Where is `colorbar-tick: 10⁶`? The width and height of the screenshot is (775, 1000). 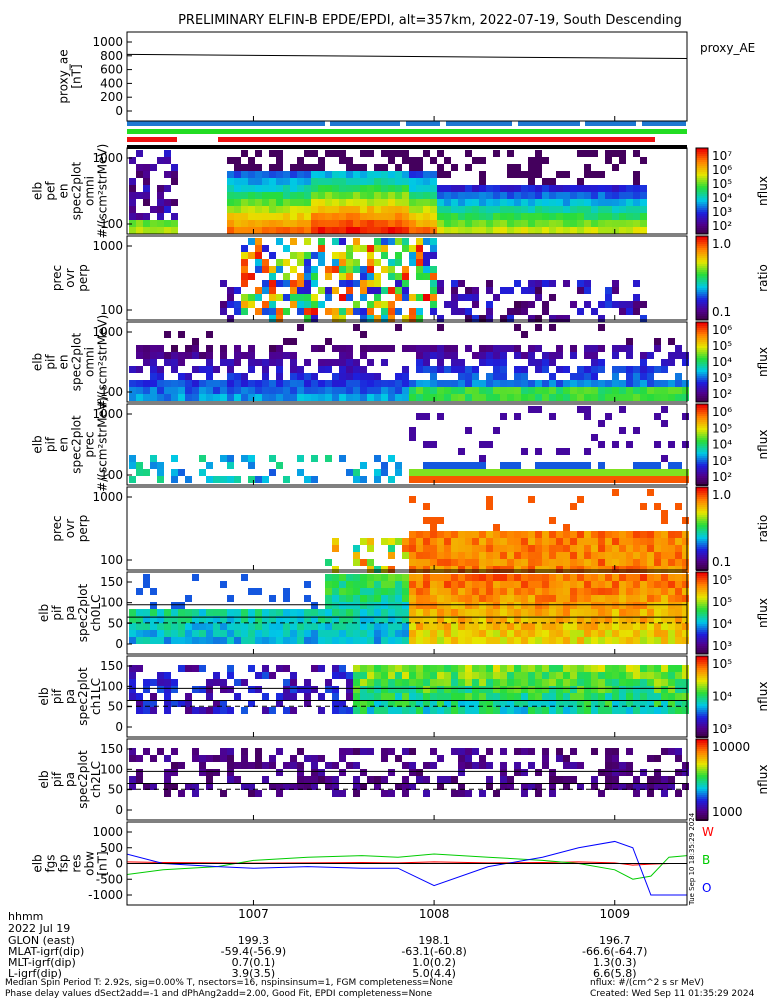 colorbar-tick: 10⁶ is located at coordinates (722, 170).